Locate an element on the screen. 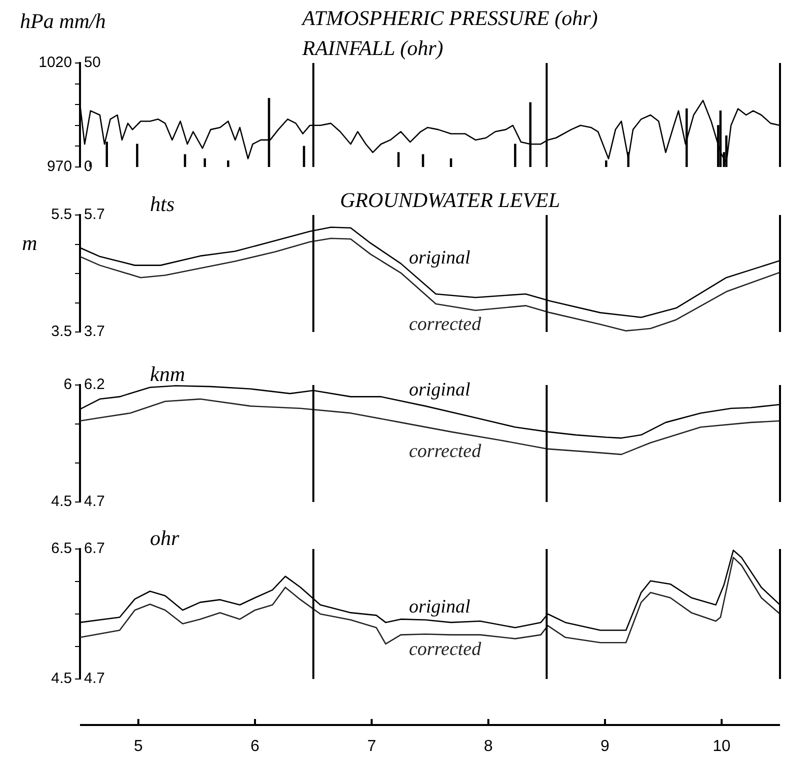 This screenshot has height=784, width=804. y-tick-label: 970 is located at coordinates (59, 167).